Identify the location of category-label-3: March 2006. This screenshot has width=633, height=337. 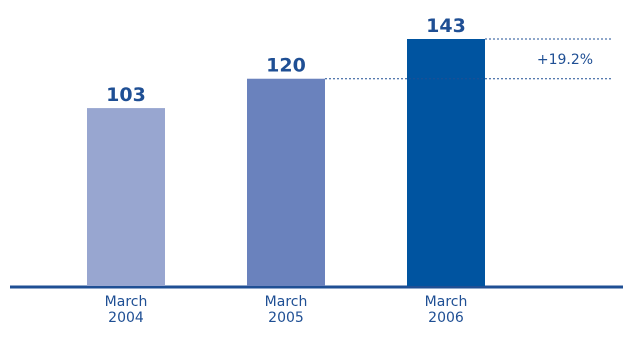
(446, 310).